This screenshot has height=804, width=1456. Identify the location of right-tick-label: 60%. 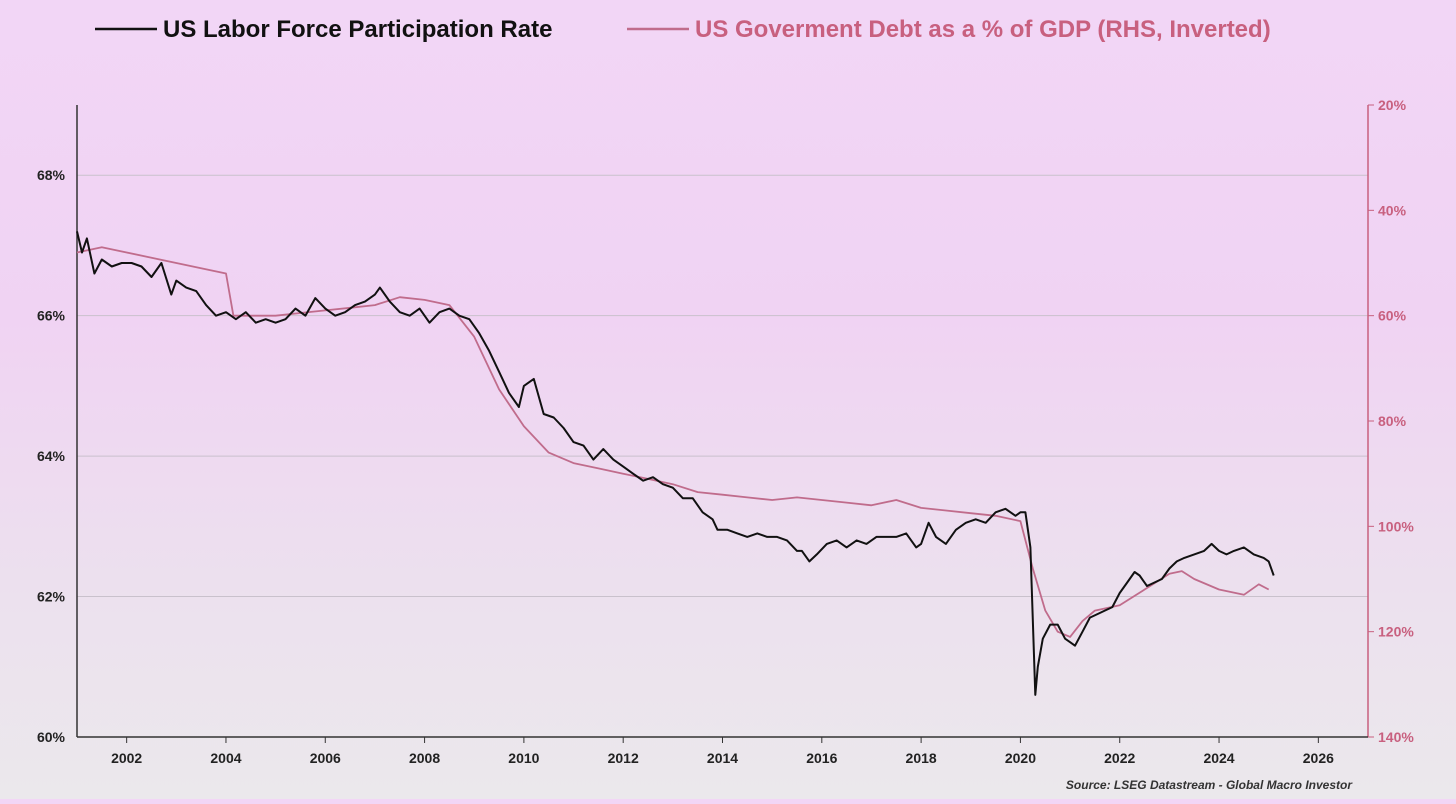
(1392, 316).